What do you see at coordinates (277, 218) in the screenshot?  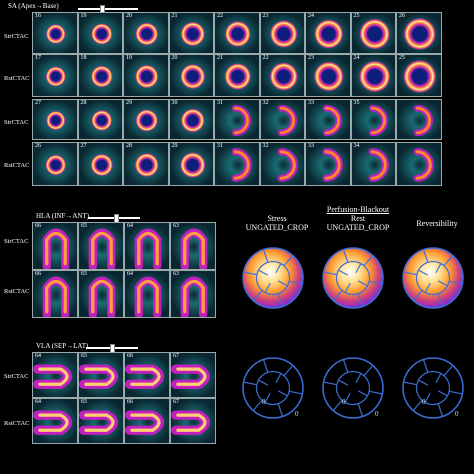 I see `polar-map-title-line1: Stress` at bounding box center [277, 218].